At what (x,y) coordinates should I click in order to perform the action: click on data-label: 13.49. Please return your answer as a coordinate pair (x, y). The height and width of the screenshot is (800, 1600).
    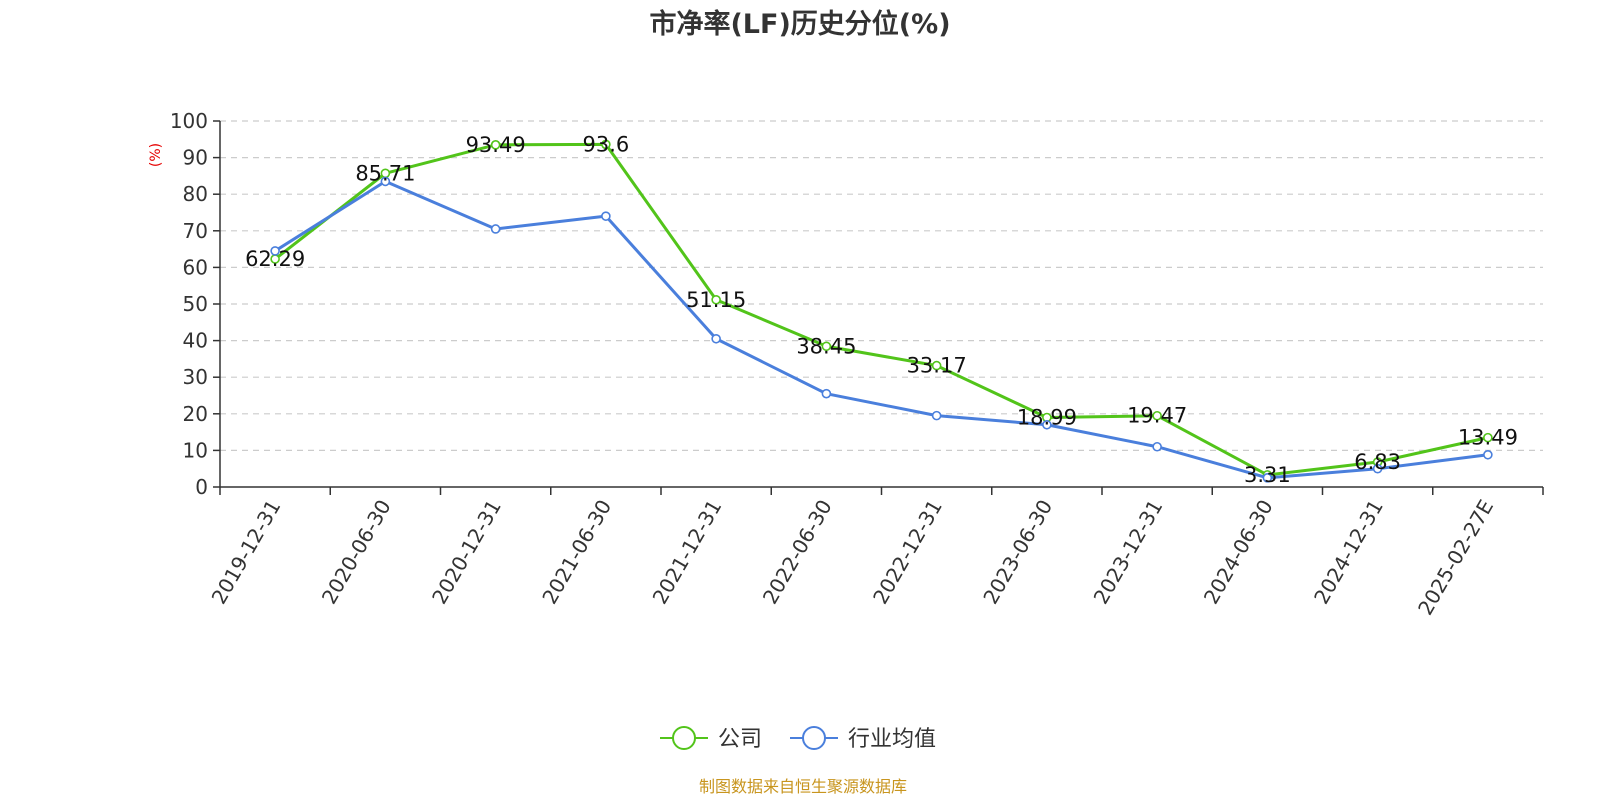
    Looking at the image, I should click on (1488, 438).